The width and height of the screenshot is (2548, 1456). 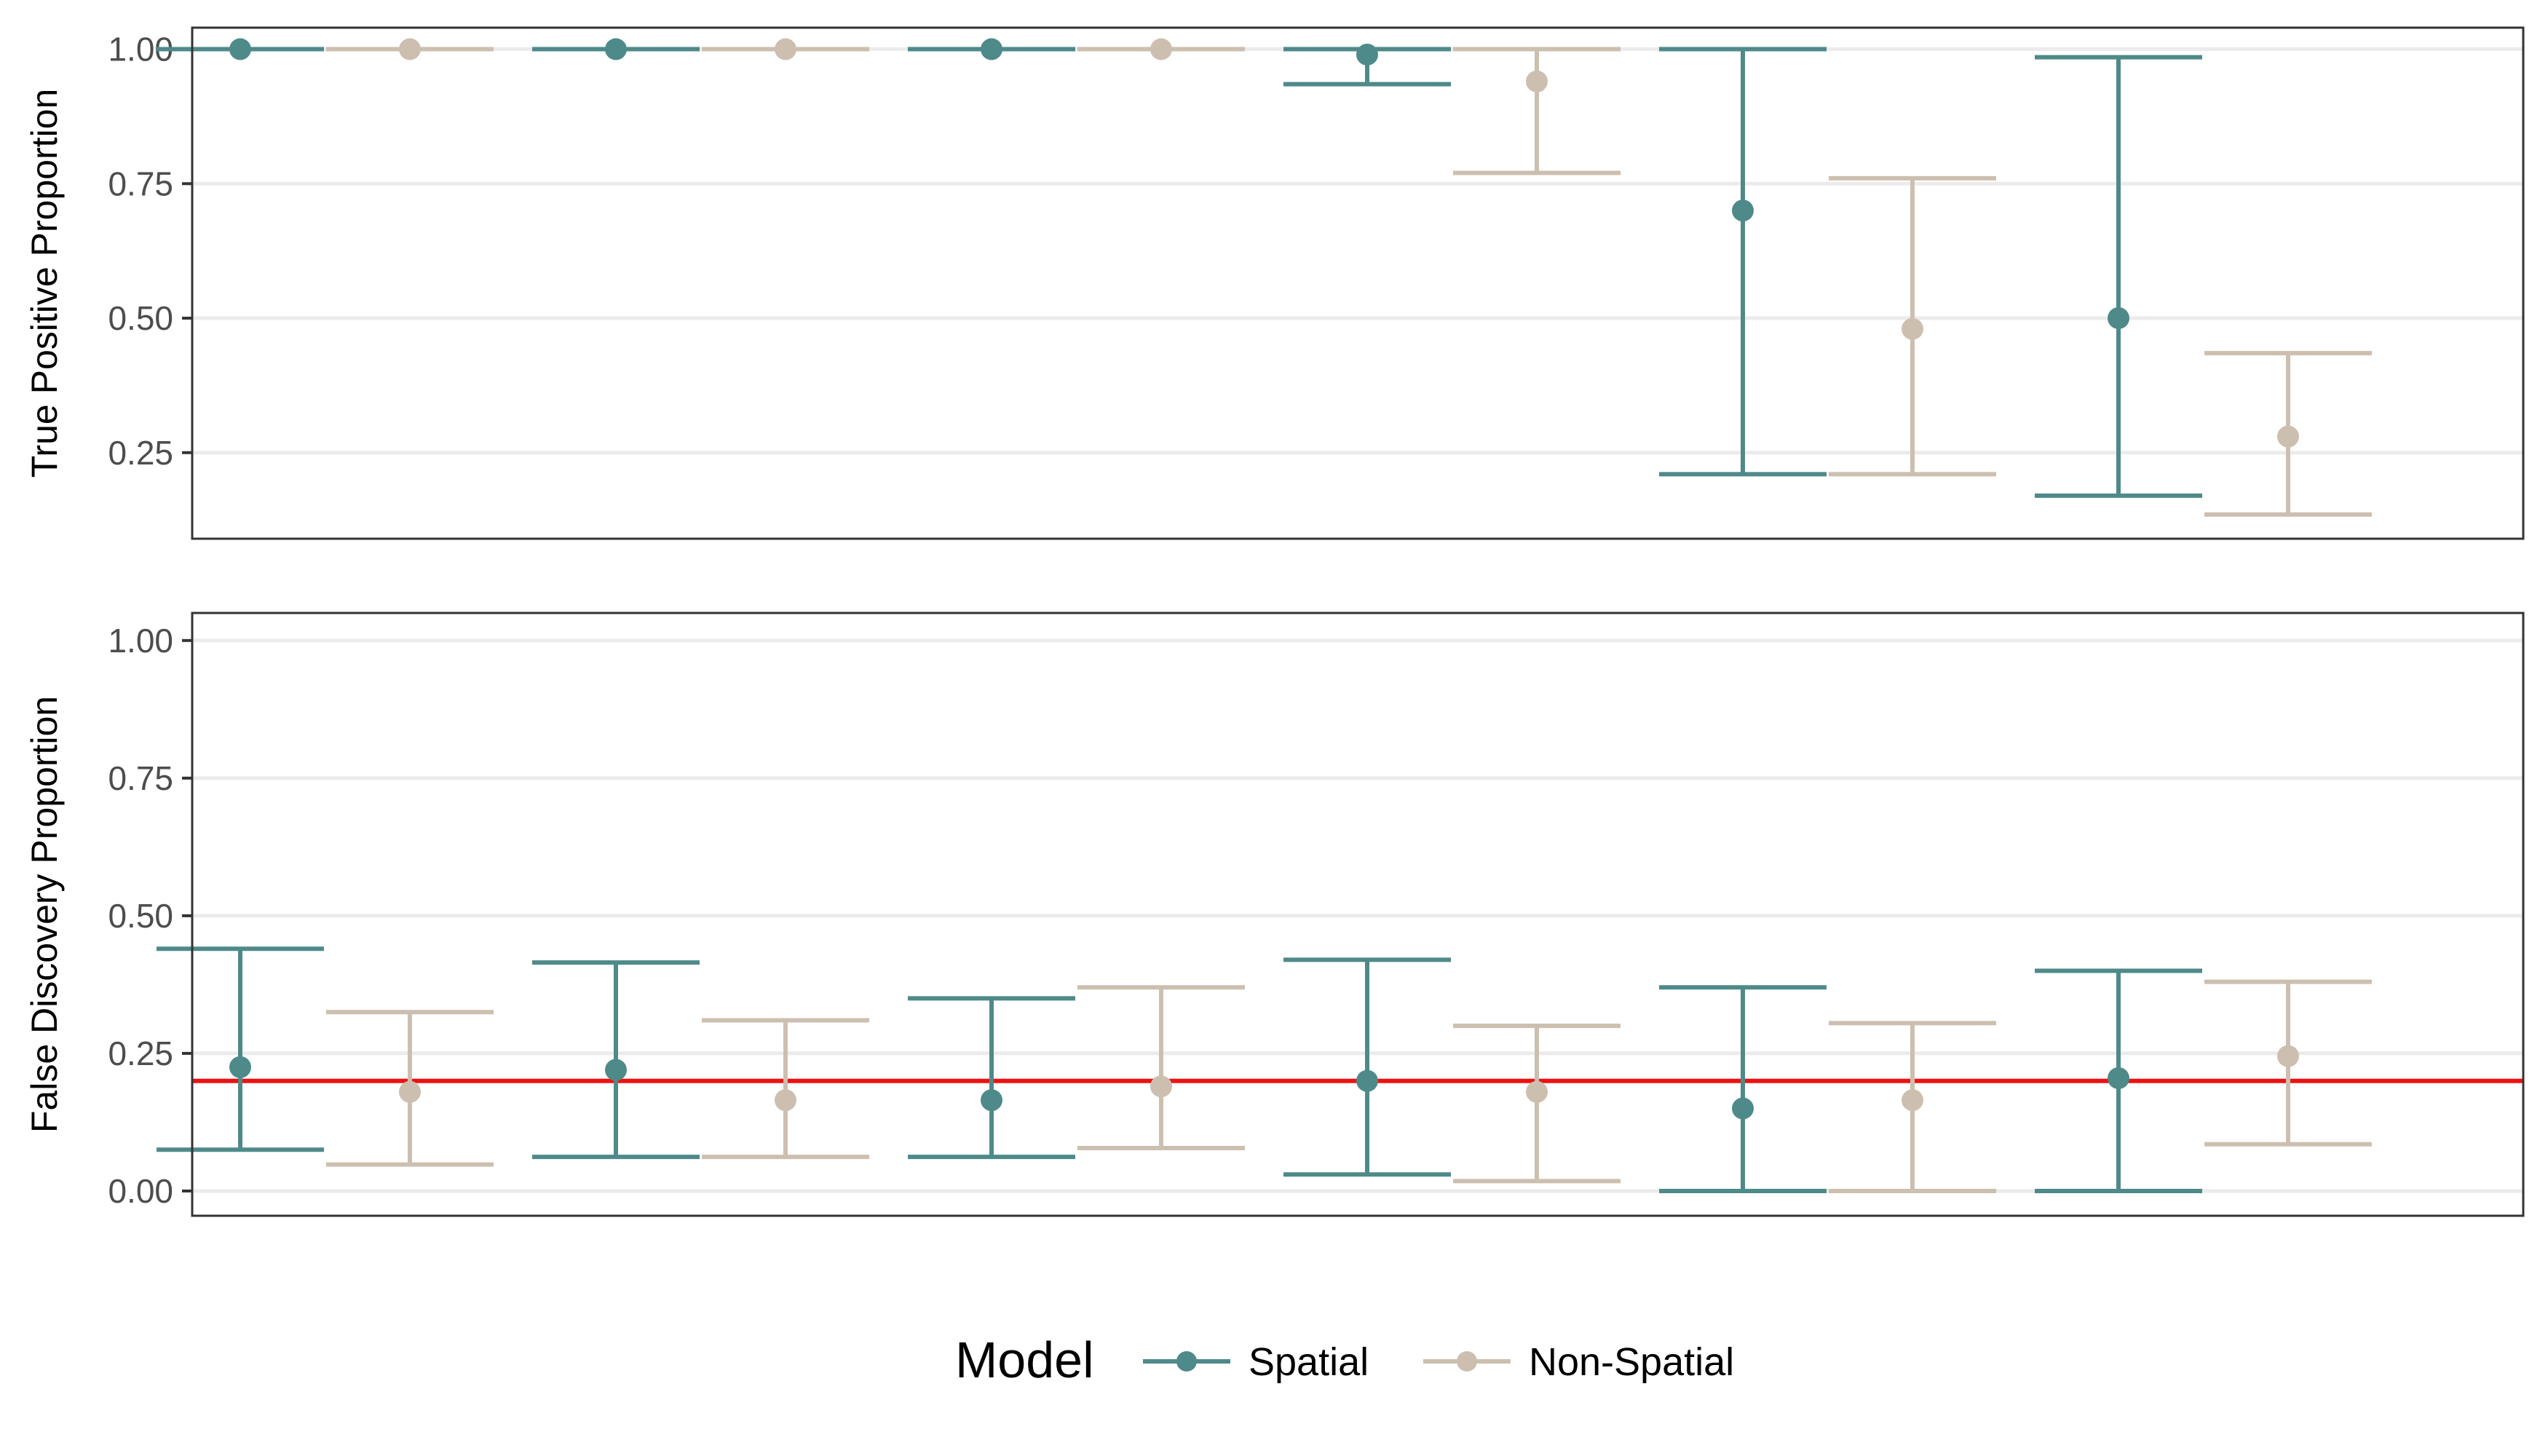 What do you see at coordinates (1467, 1361) in the screenshot?
I see `legend-key-nonspatial-point` at bounding box center [1467, 1361].